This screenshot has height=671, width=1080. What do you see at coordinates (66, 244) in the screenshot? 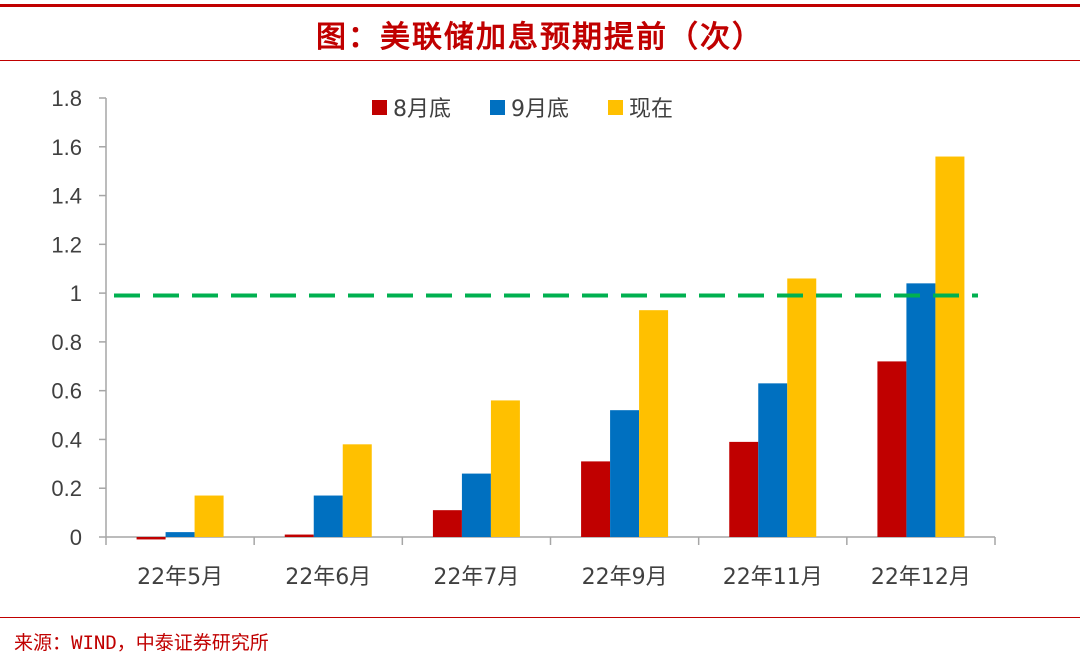
I see `y-tick-label: 1.2` at bounding box center [66, 244].